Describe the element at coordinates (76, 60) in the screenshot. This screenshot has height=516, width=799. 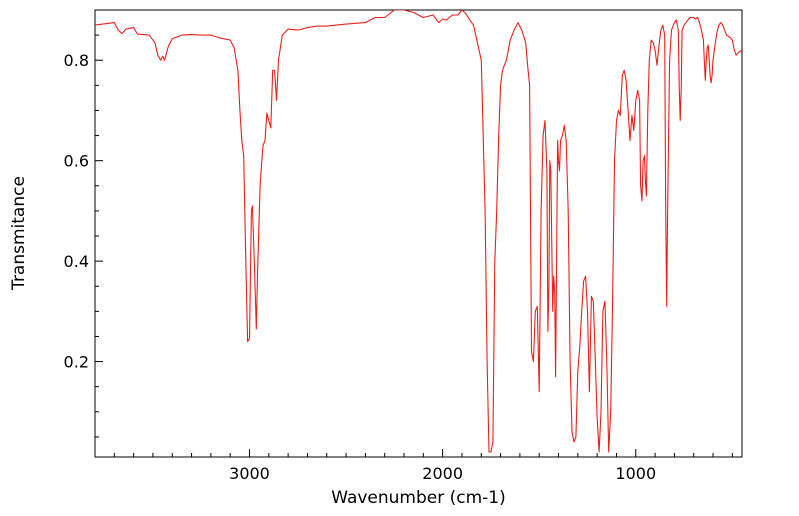
I see `y-tick-label: 0.8` at that location.